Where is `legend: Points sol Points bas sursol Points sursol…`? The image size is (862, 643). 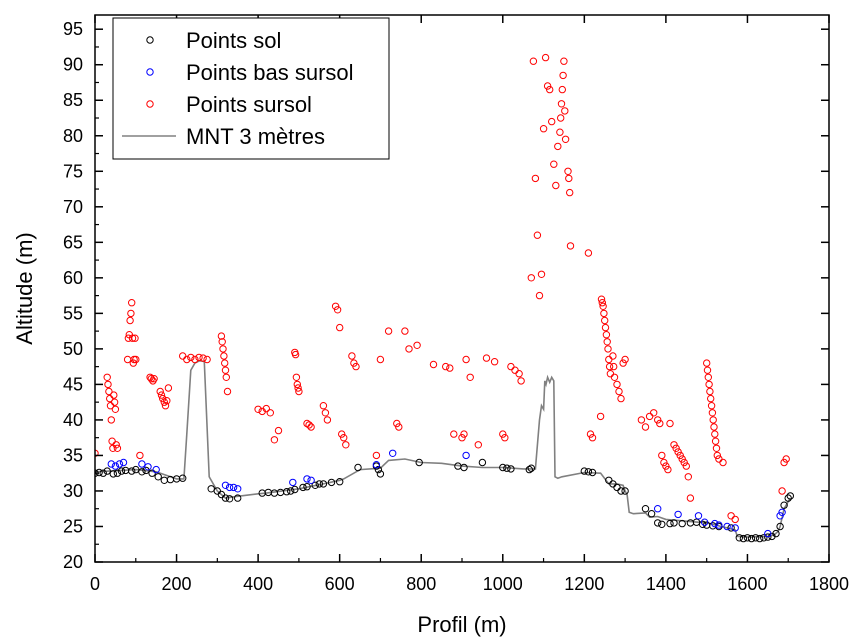 legend: Points sol Points bas sursol Points sursol… is located at coordinates (251, 88).